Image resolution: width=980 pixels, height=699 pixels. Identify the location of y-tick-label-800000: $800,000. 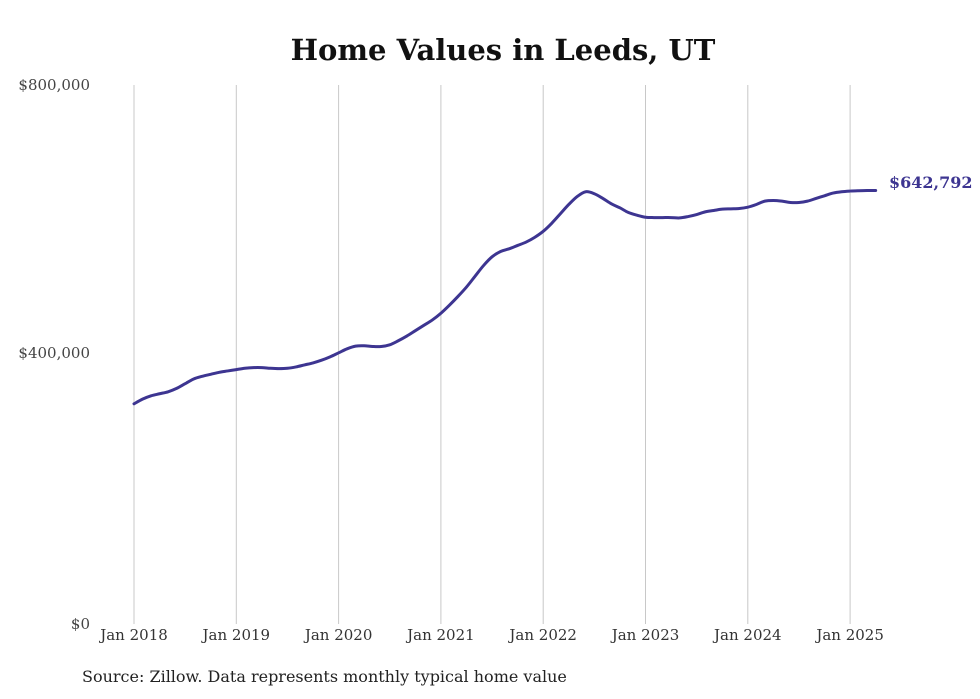
(54, 85).